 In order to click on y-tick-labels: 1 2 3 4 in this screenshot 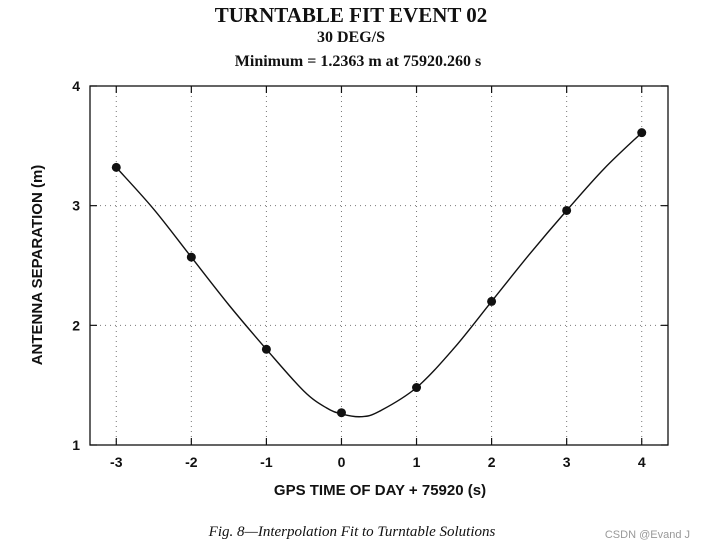, I will do `click(76, 265)`.